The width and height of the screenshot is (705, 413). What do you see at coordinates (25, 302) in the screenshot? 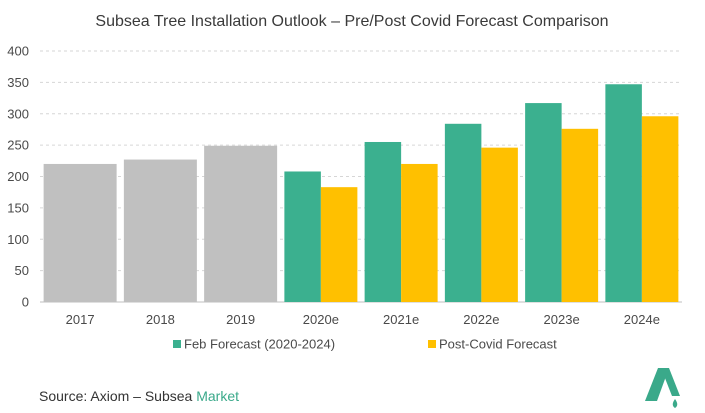
I see `y-tick-label: 0` at bounding box center [25, 302].